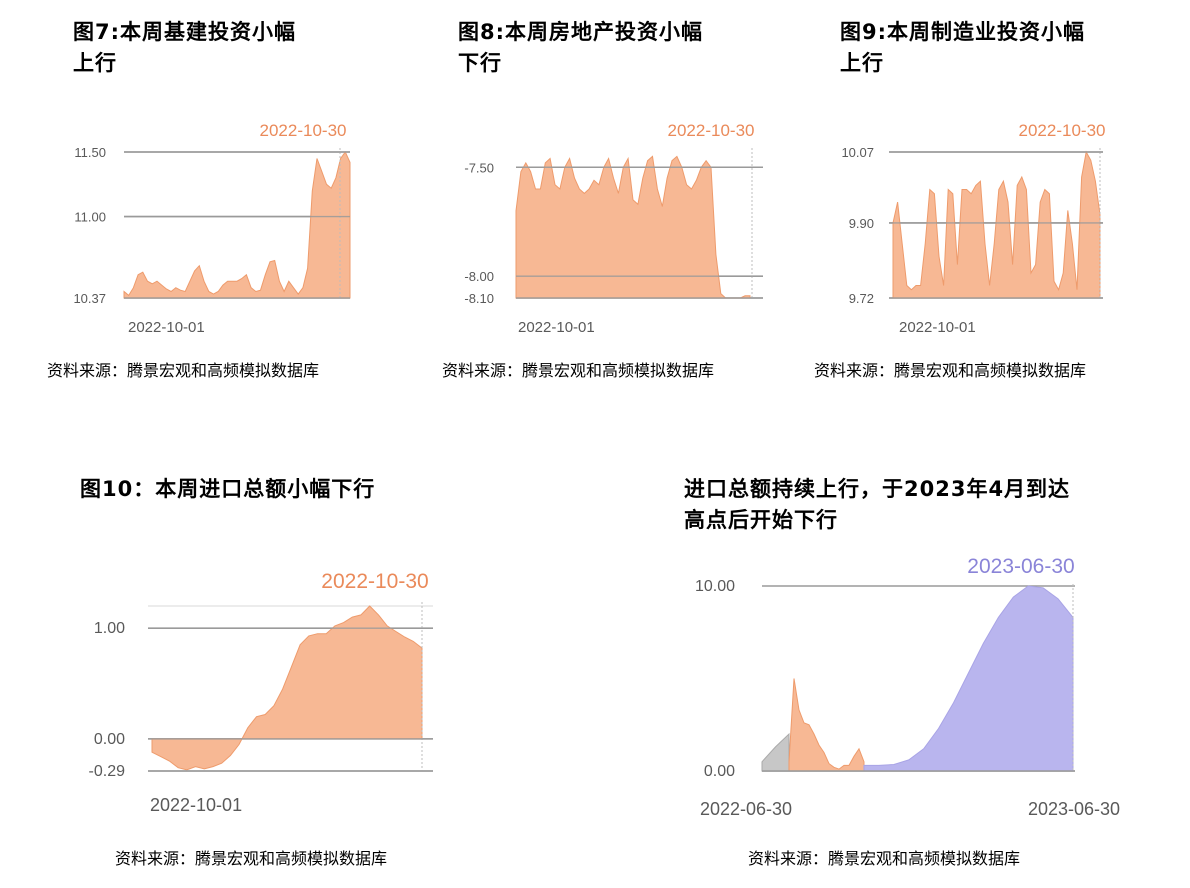  Describe the element at coordinates (479, 276) in the screenshot. I see `y-tick-label: -8.00` at that location.